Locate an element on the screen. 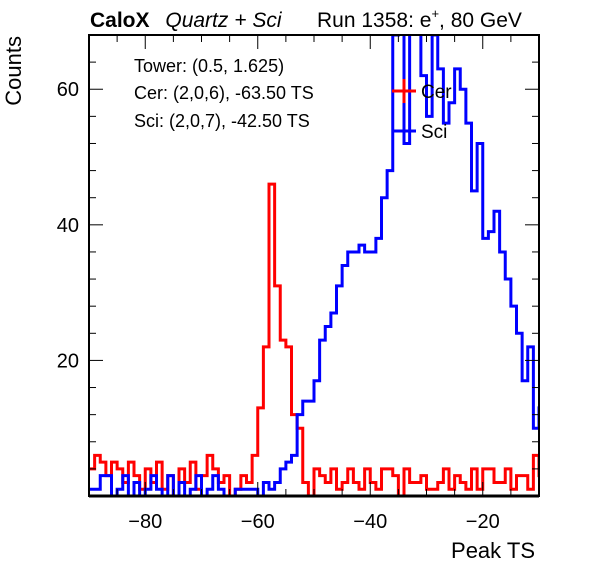  brand-label: CaloX is located at coordinates (120, 20).